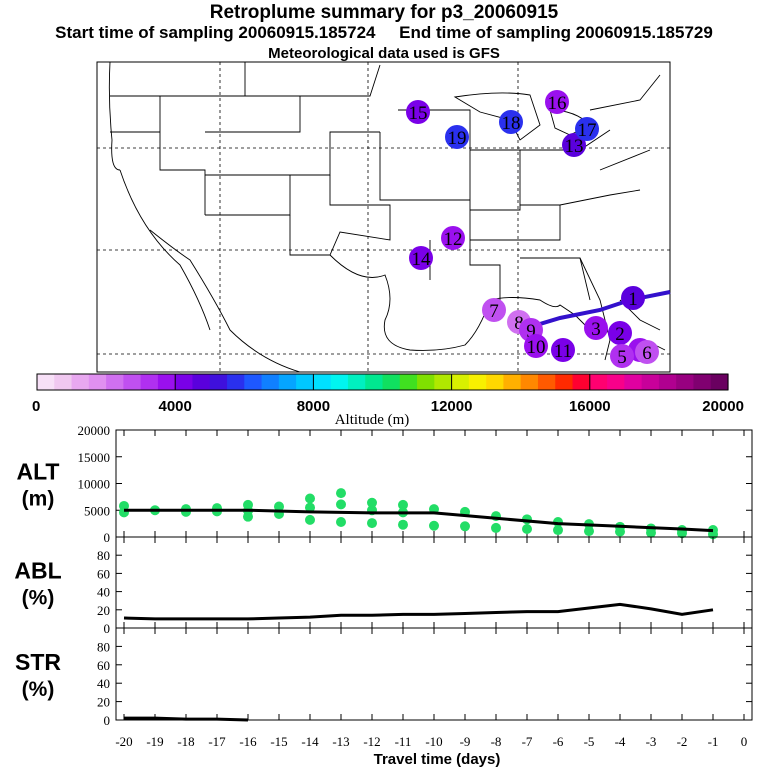  Describe the element at coordinates (248, 741) in the screenshot. I see `x-tick-label: -16` at that location.